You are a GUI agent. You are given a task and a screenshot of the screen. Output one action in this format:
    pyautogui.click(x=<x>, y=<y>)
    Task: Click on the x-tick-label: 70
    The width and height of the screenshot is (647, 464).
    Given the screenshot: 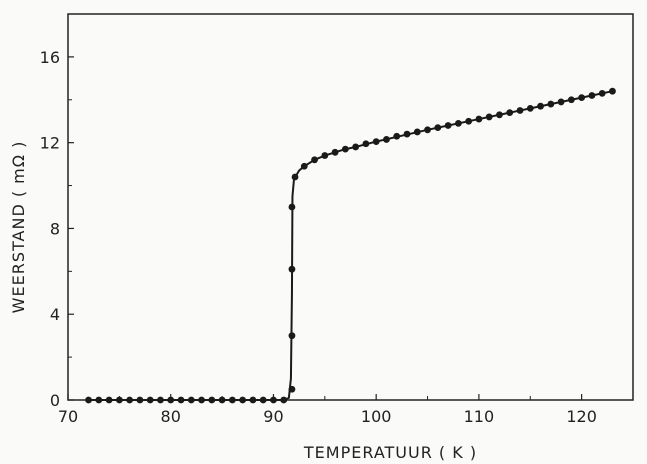 What is the action you would take?
    pyautogui.click(x=68, y=416)
    